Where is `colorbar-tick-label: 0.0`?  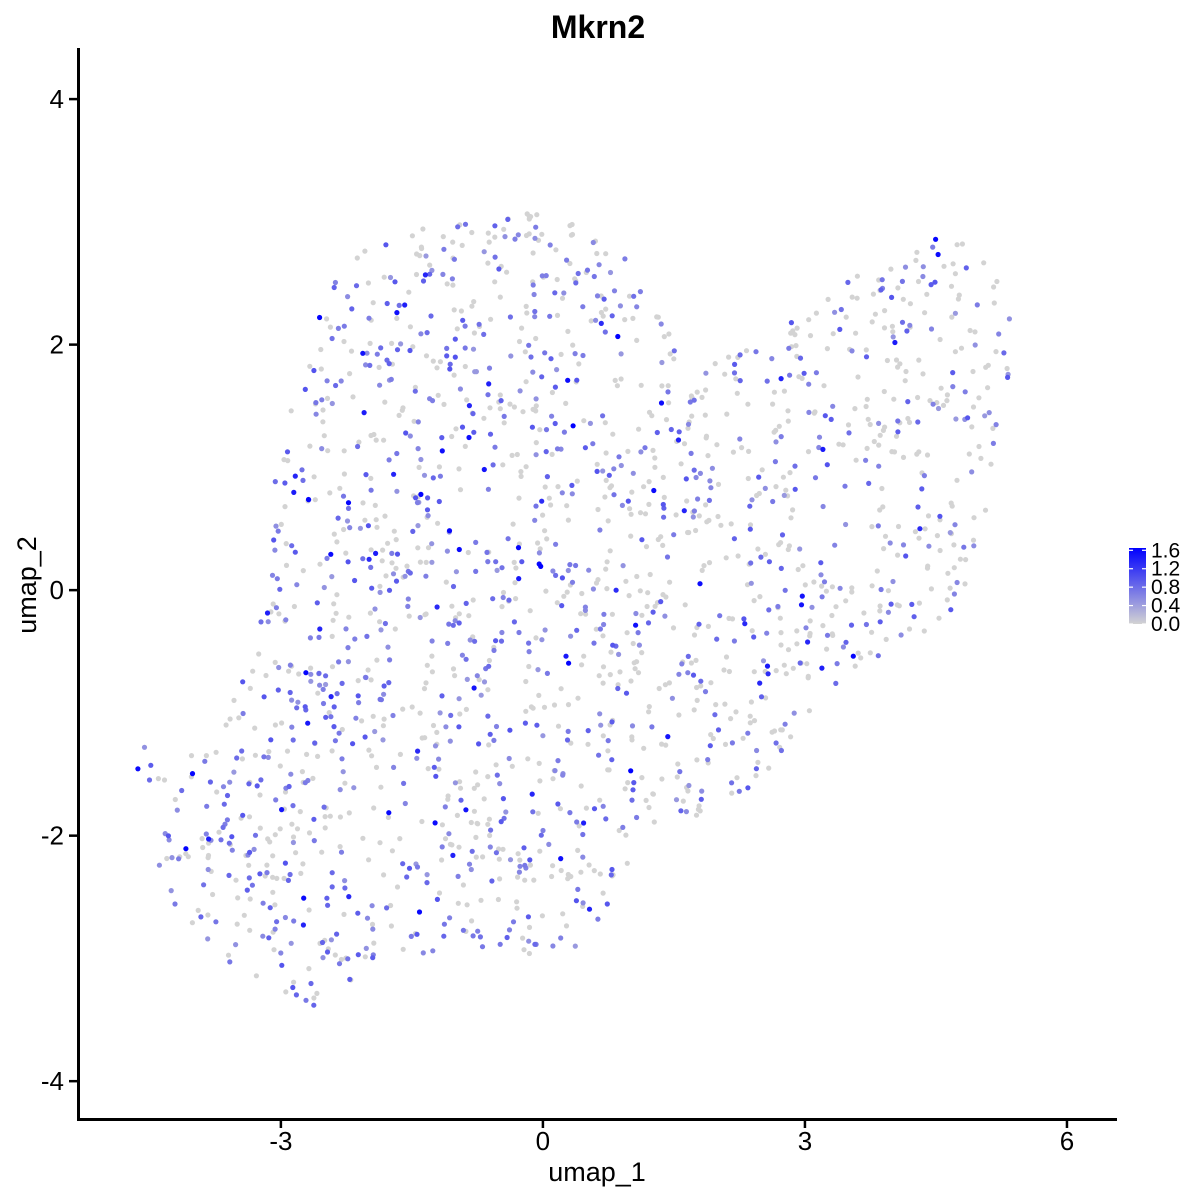
colorbar-tick-label: 0.0 is located at coordinates (1165, 624).